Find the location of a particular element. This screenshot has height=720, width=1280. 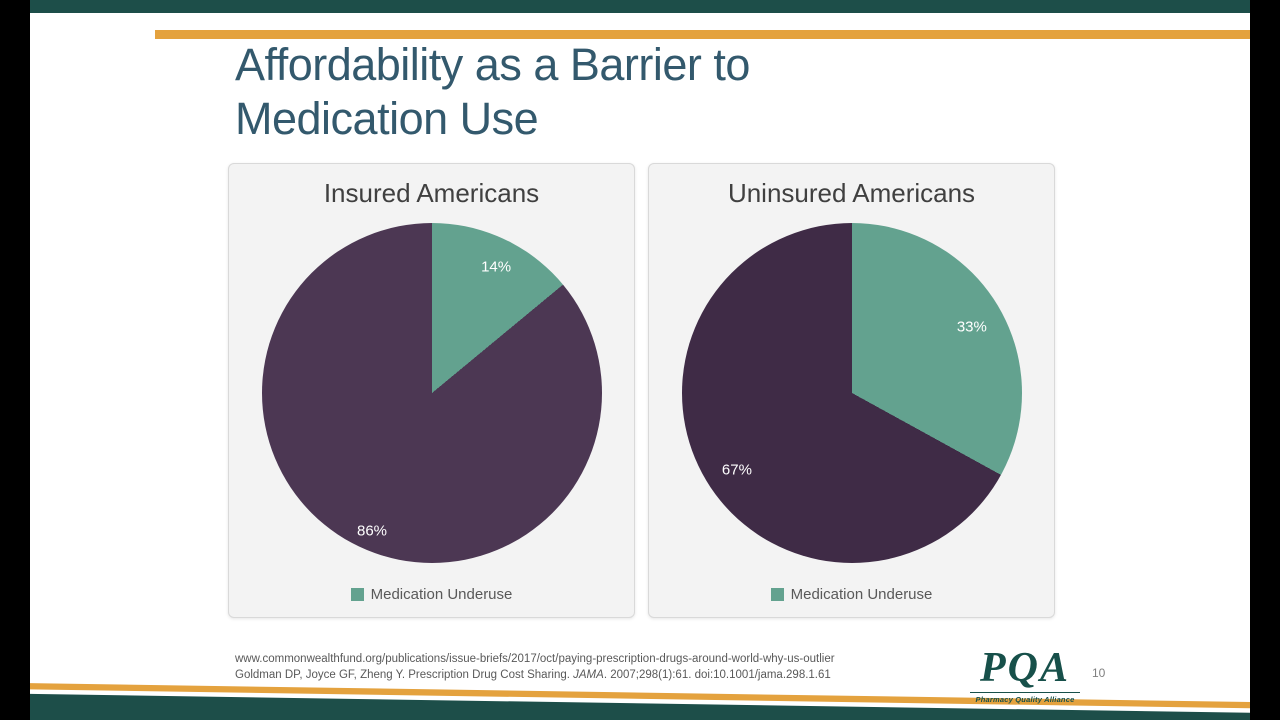

letterbox-left is located at coordinates (15, 360).